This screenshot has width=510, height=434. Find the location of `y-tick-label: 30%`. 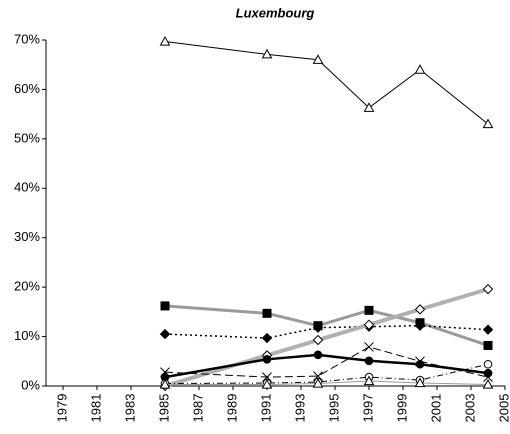

y-tick-label: 30% is located at coordinates (27, 236).